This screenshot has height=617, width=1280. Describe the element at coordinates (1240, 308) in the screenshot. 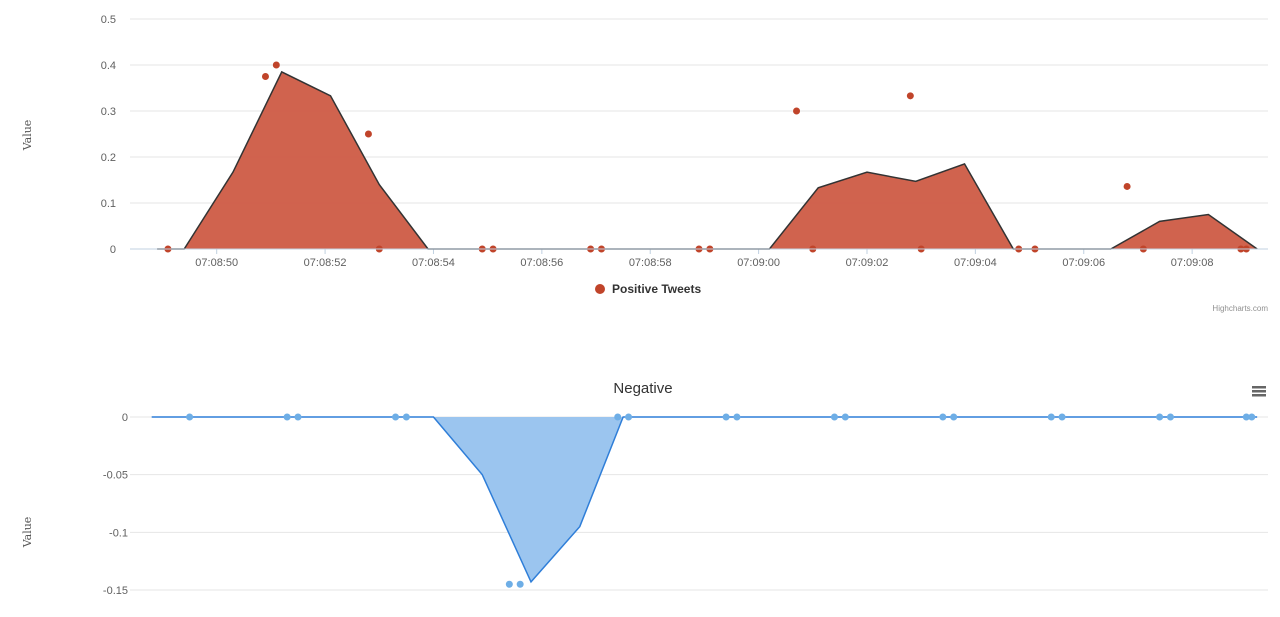

I see `credits-label: Highcharts.com` at that location.